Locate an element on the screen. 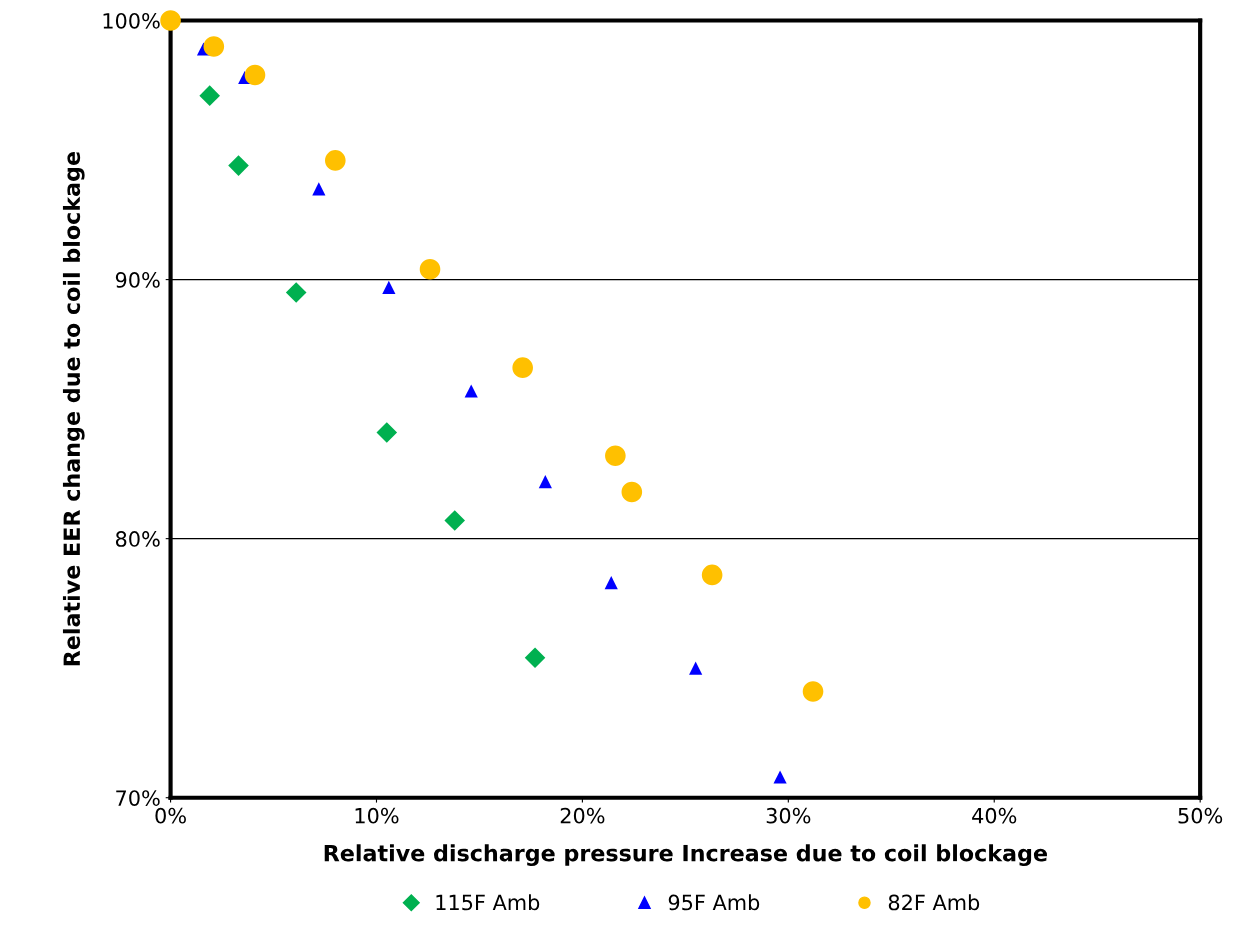 Image resolution: width=1236 pixels, height=933 pixels. legend-label: 82F Amb is located at coordinates (934, 902).